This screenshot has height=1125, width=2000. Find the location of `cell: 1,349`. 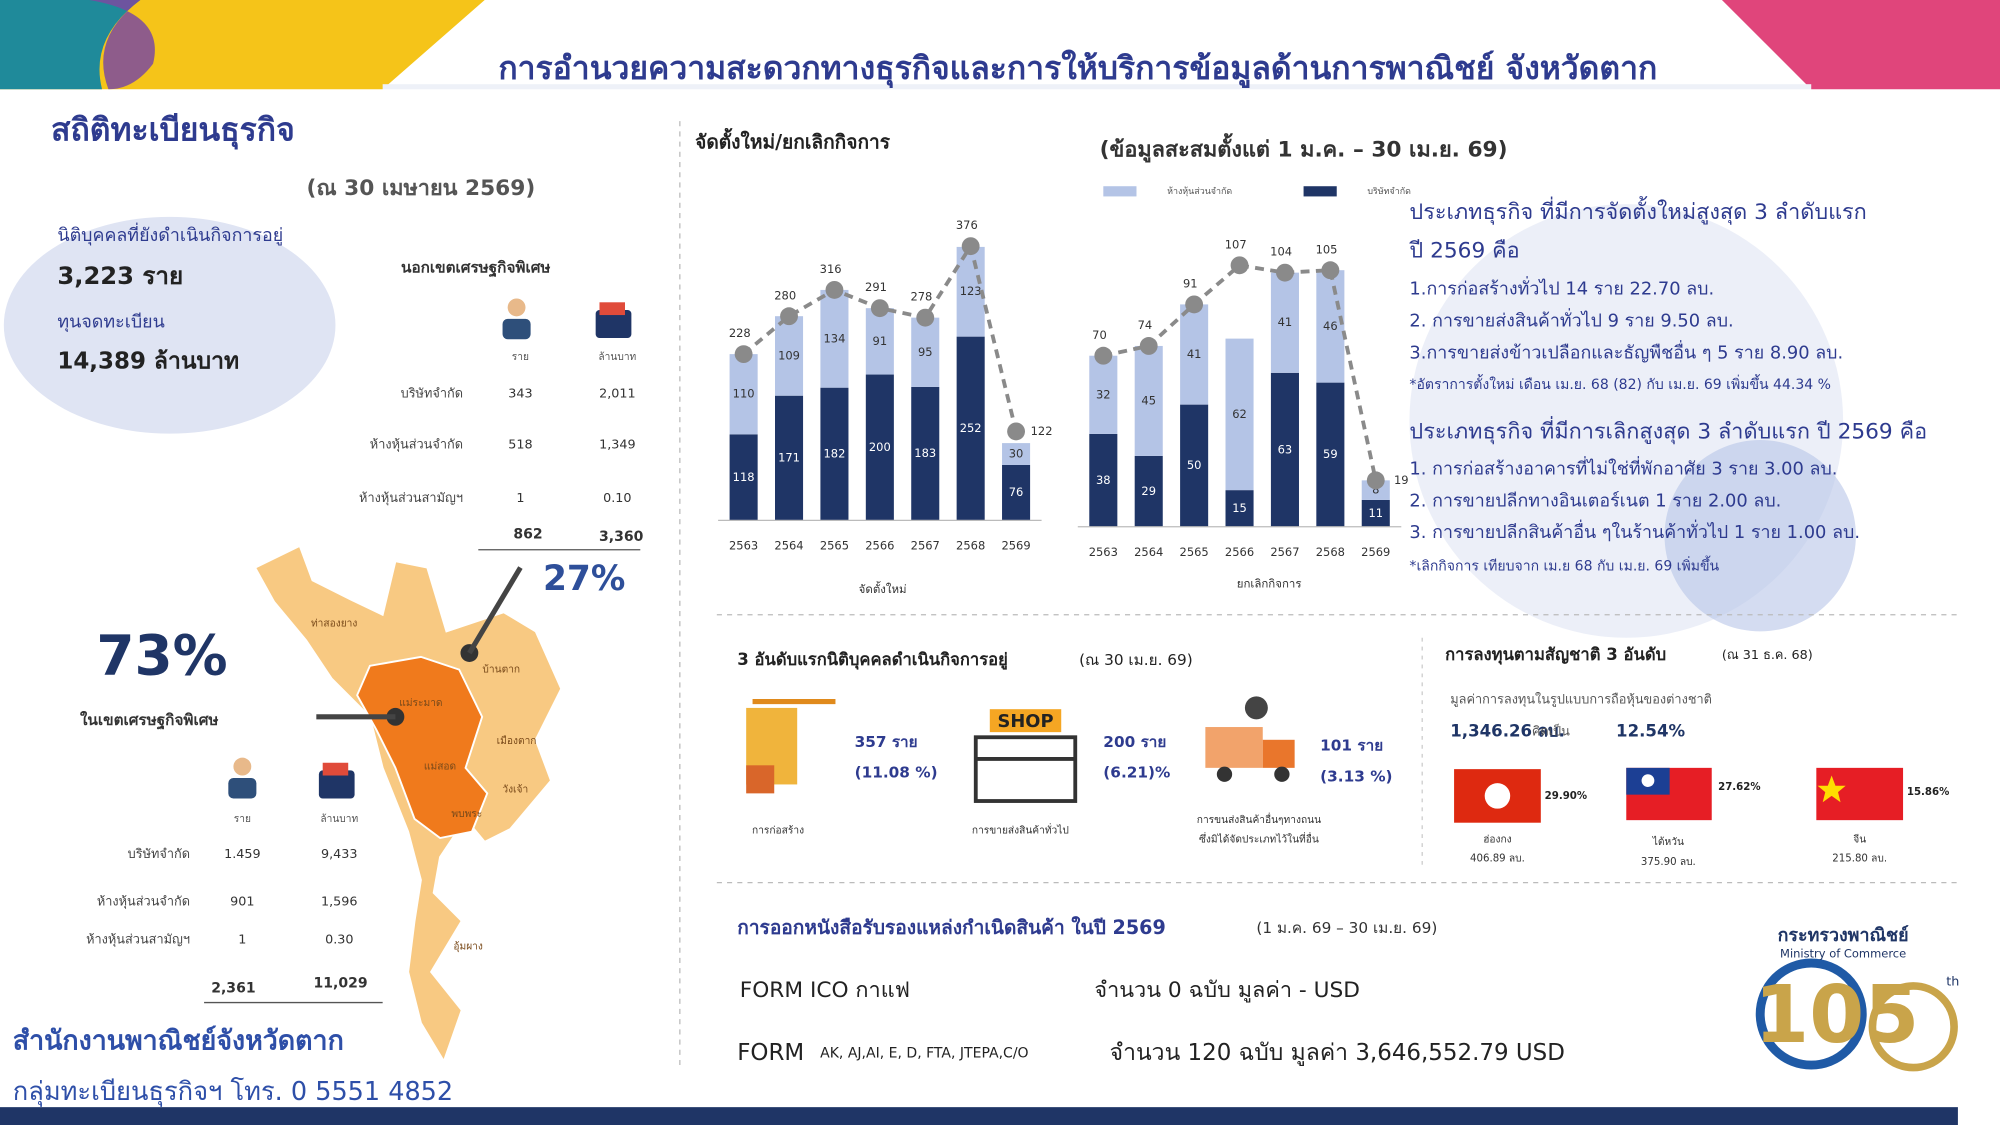

cell: 1,349 is located at coordinates (617, 445).